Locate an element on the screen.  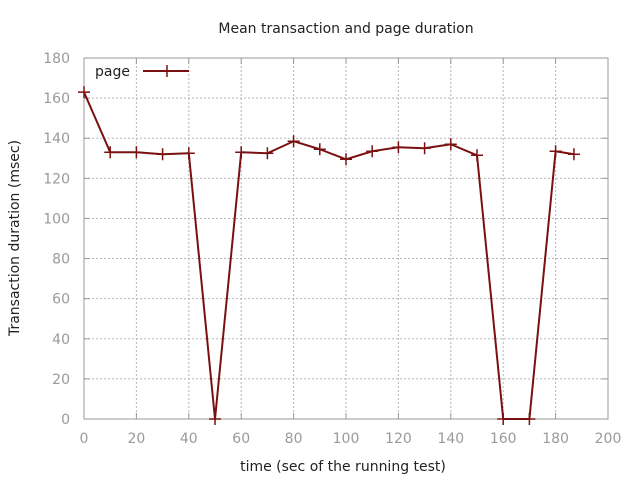
x-tick-label: 100 is located at coordinates (346, 439).